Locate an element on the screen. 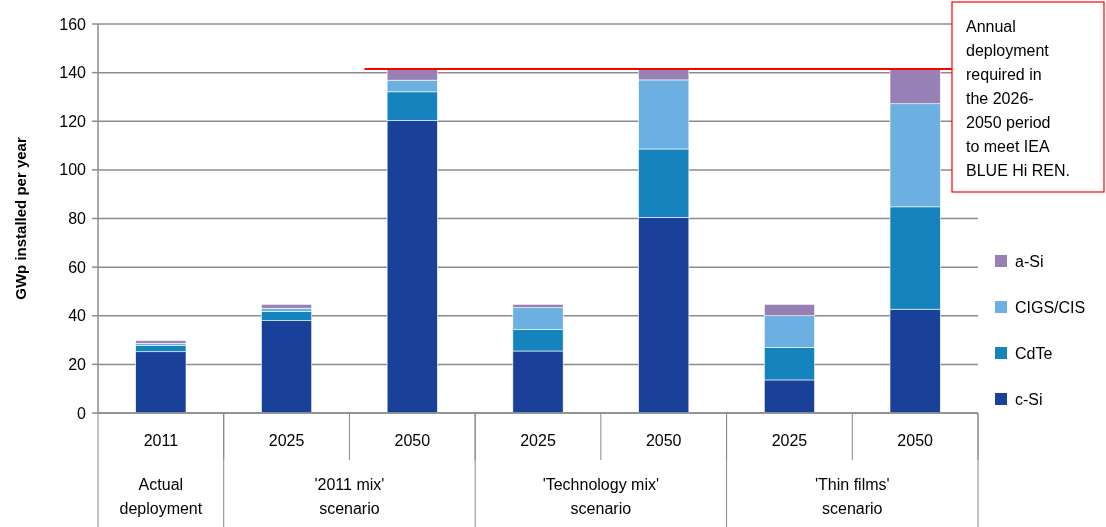  ref-line-label: Annual deployment required in the 2026-2050 period to meet IEA BLUE Hi REN. is located at coordinates (1018, 98).